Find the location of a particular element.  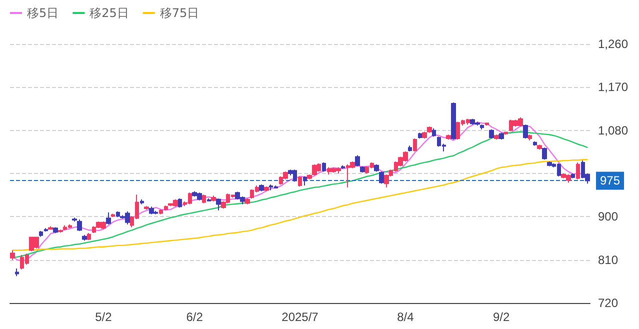

y-tick-label: 1,170 is located at coordinates (613, 87).